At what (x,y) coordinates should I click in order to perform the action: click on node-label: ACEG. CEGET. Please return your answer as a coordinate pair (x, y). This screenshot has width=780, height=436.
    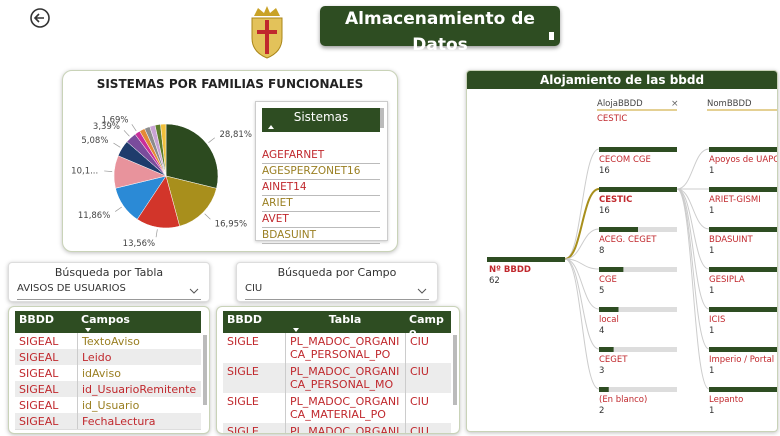
    Looking at the image, I should click on (628, 240).